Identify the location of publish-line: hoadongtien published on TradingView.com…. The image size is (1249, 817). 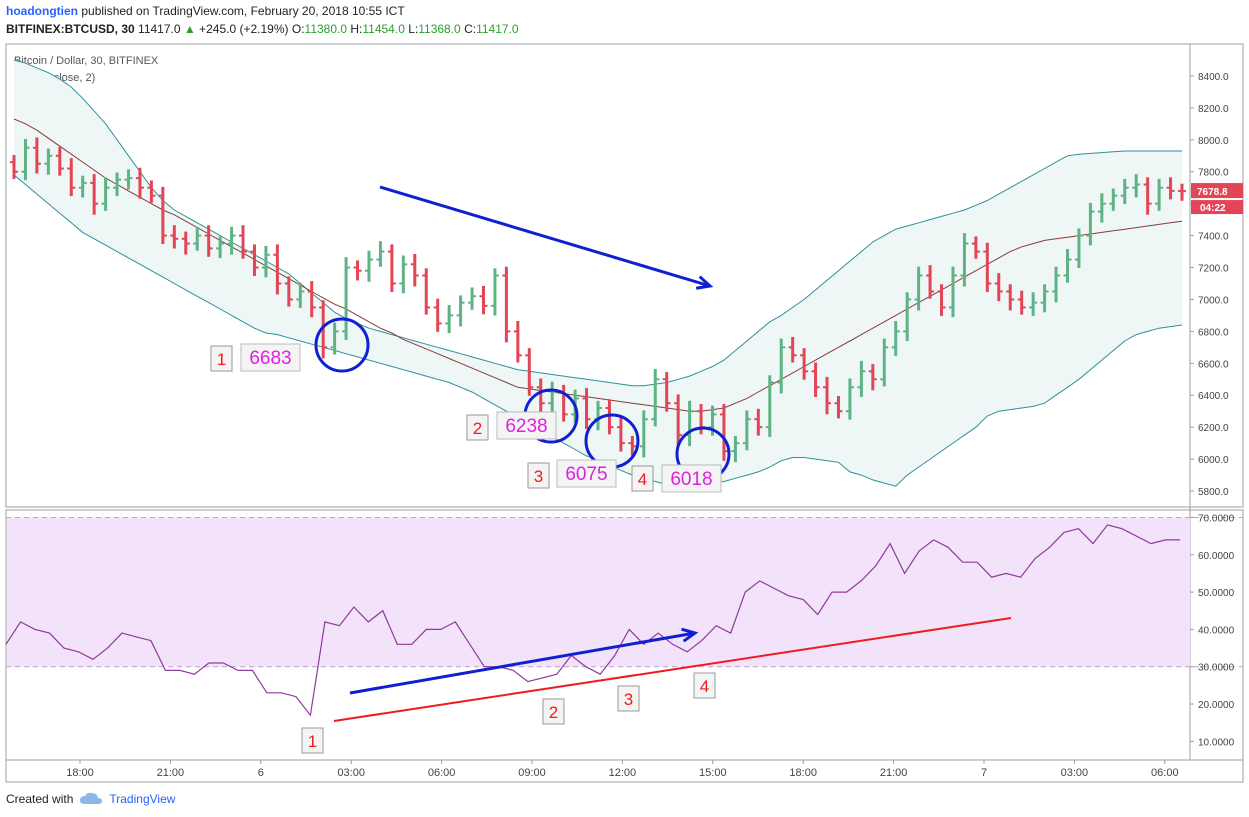
(205, 11).